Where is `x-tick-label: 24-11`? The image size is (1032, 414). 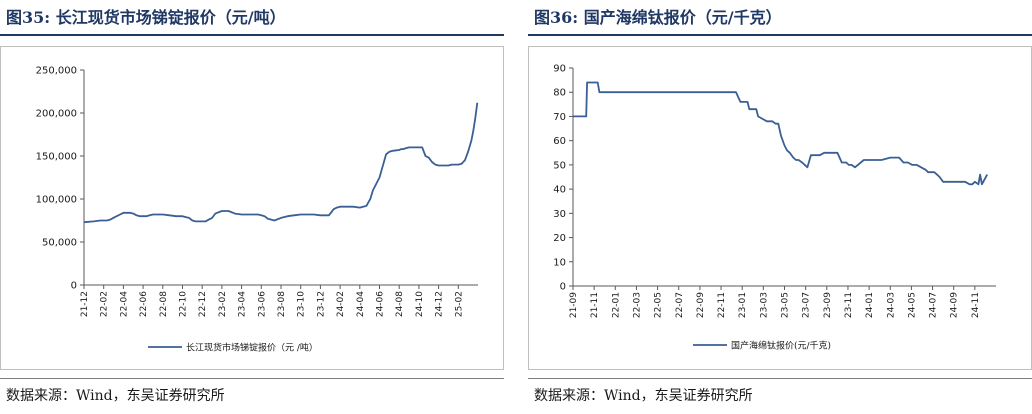
x-tick-label: 24-11 is located at coordinates (976, 305).